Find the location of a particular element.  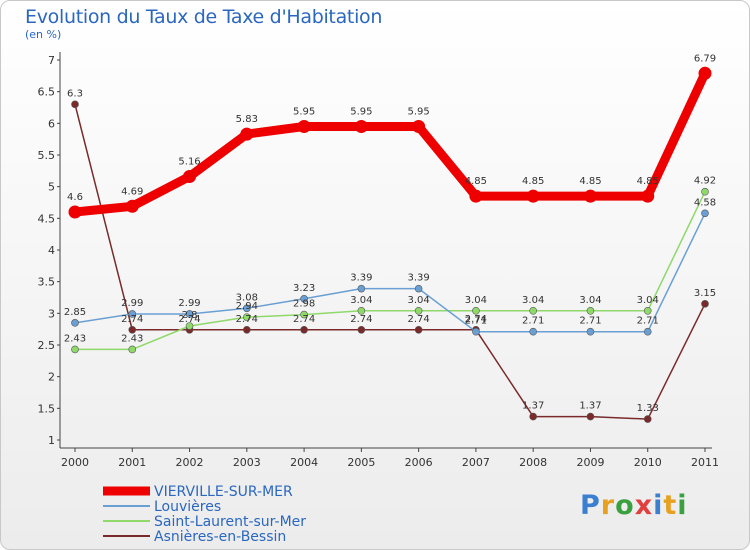

legend-label: Louvières is located at coordinates (187, 507).